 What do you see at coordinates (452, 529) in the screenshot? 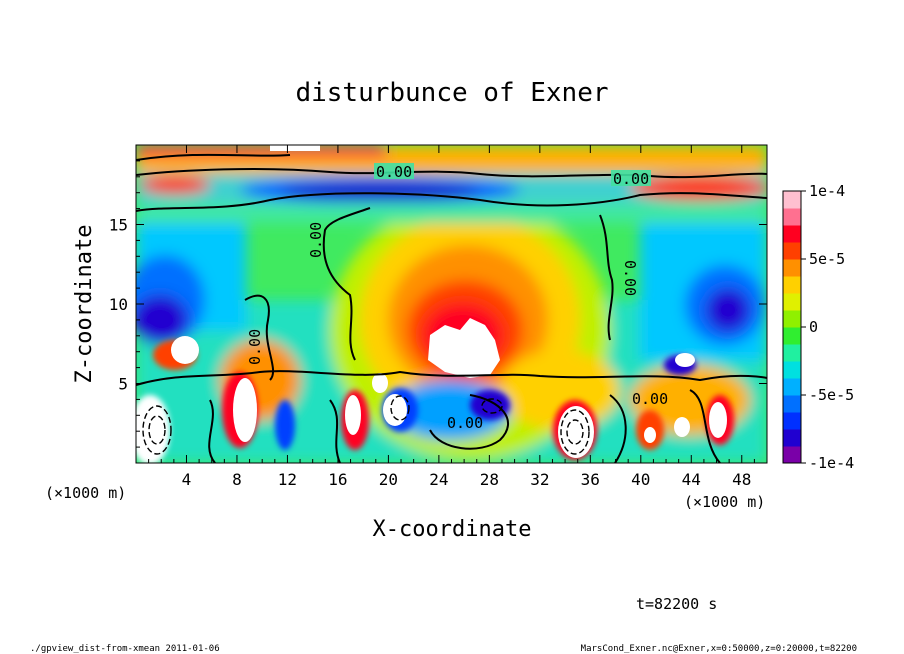
I see `x-axis-label: X-coordinate` at bounding box center [452, 529].